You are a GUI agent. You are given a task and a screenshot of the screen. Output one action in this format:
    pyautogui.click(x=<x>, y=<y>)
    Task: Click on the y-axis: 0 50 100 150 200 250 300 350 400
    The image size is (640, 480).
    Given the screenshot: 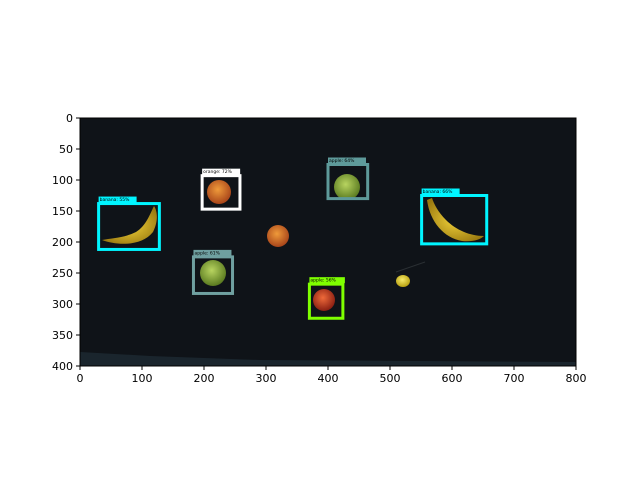 What is the action you would take?
    pyautogui.click(x=66, y=242)
    